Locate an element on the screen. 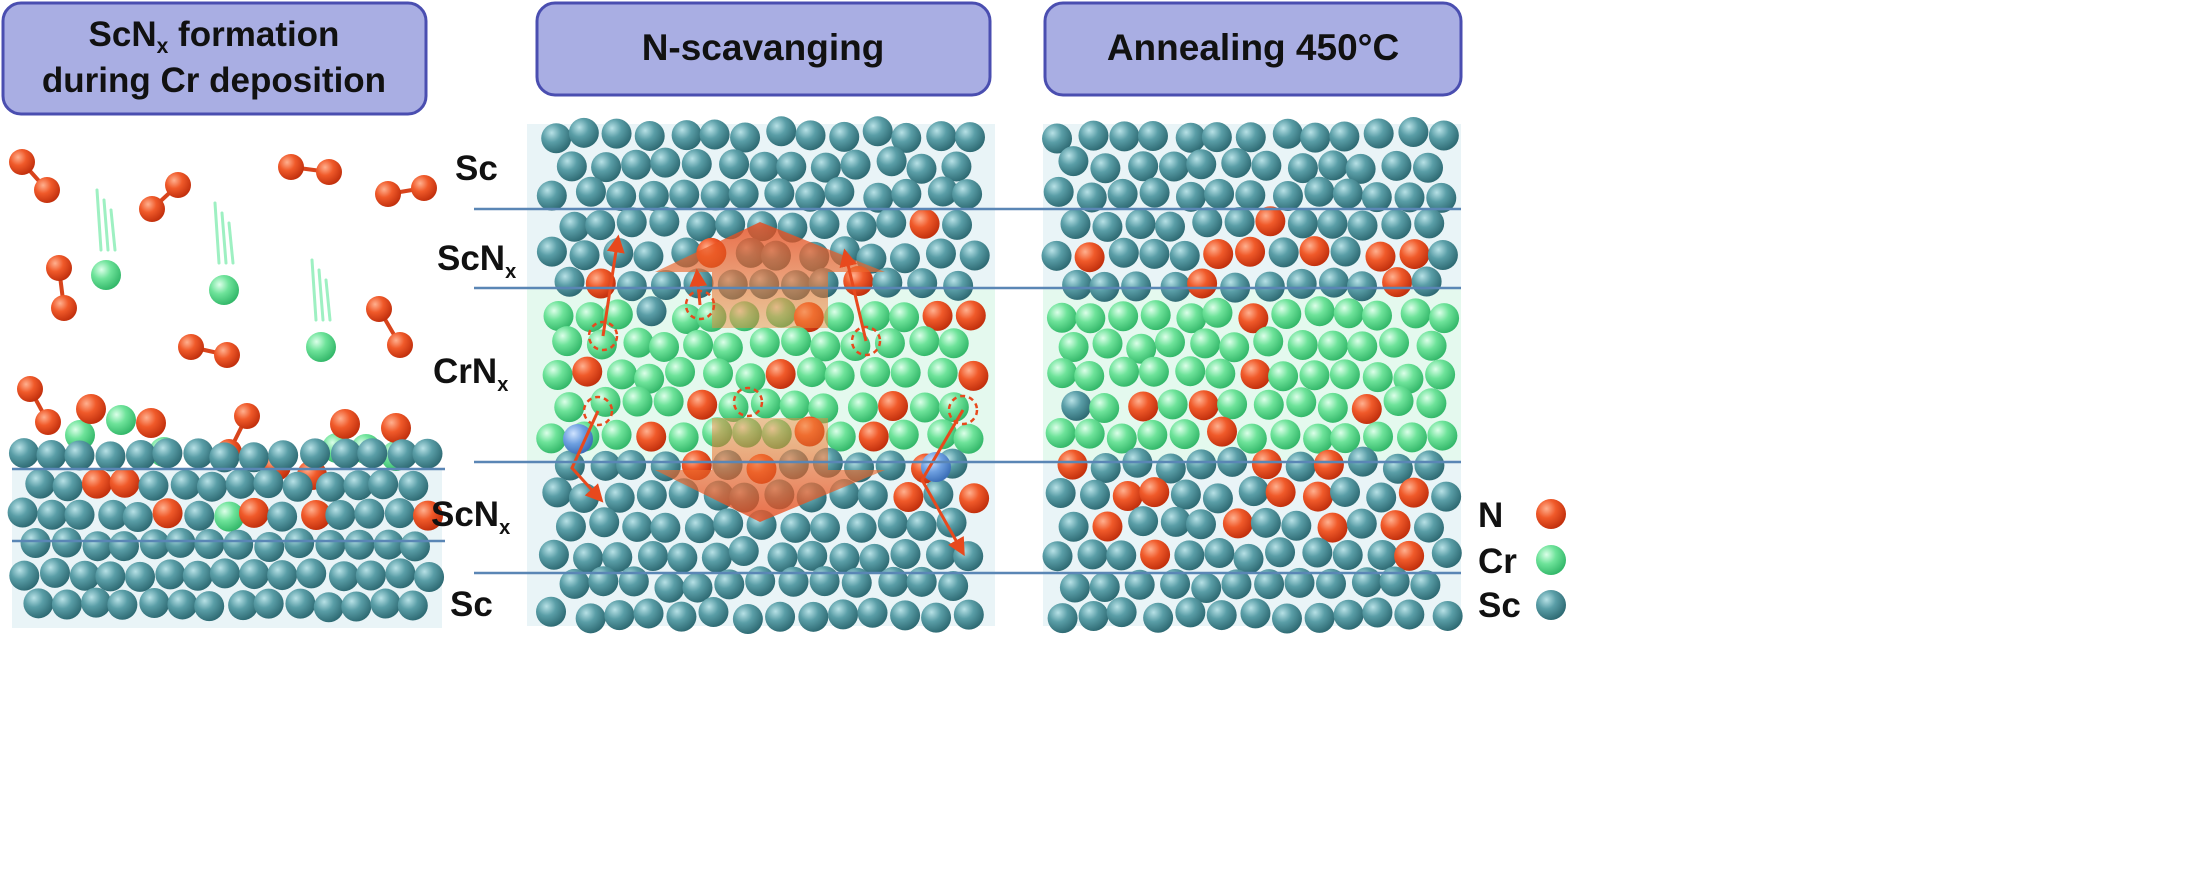 The width and height of the screenshot is (2205, 886). panel1-header: ScNx formation during Cr deposition is located at coordinates (214, 58).